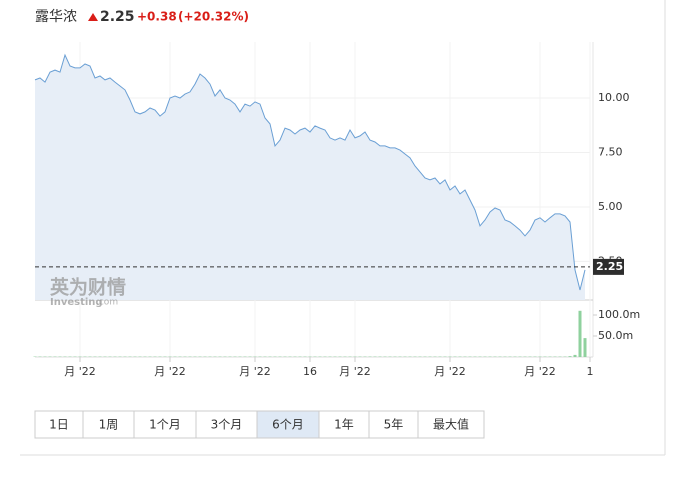 This screenshot has width=680, height=477. What do you see at coordinates (451, 424) in the screenshot?
I see `range-tab-label: 最大值` at bounding box center [451, 424].